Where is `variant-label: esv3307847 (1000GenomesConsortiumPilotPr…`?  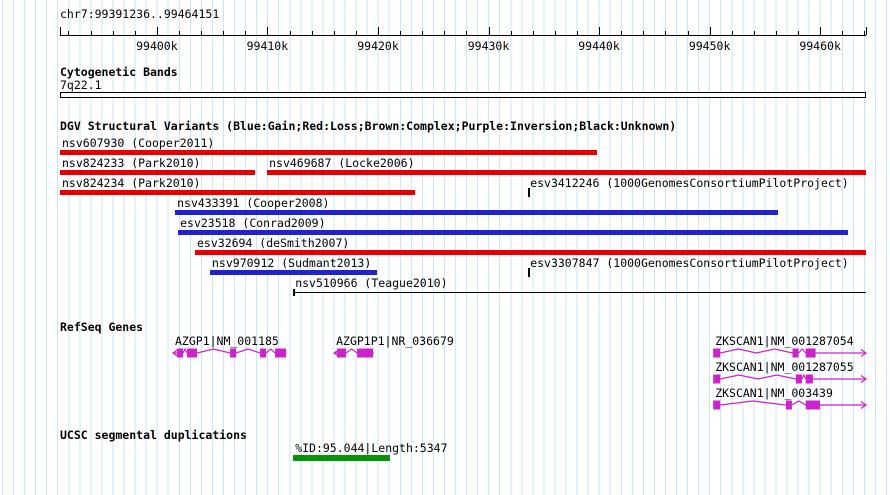 variant-label: esv3307847 (1000GenomesConsortiumPilotPr… is located at coordinates (689, 263).